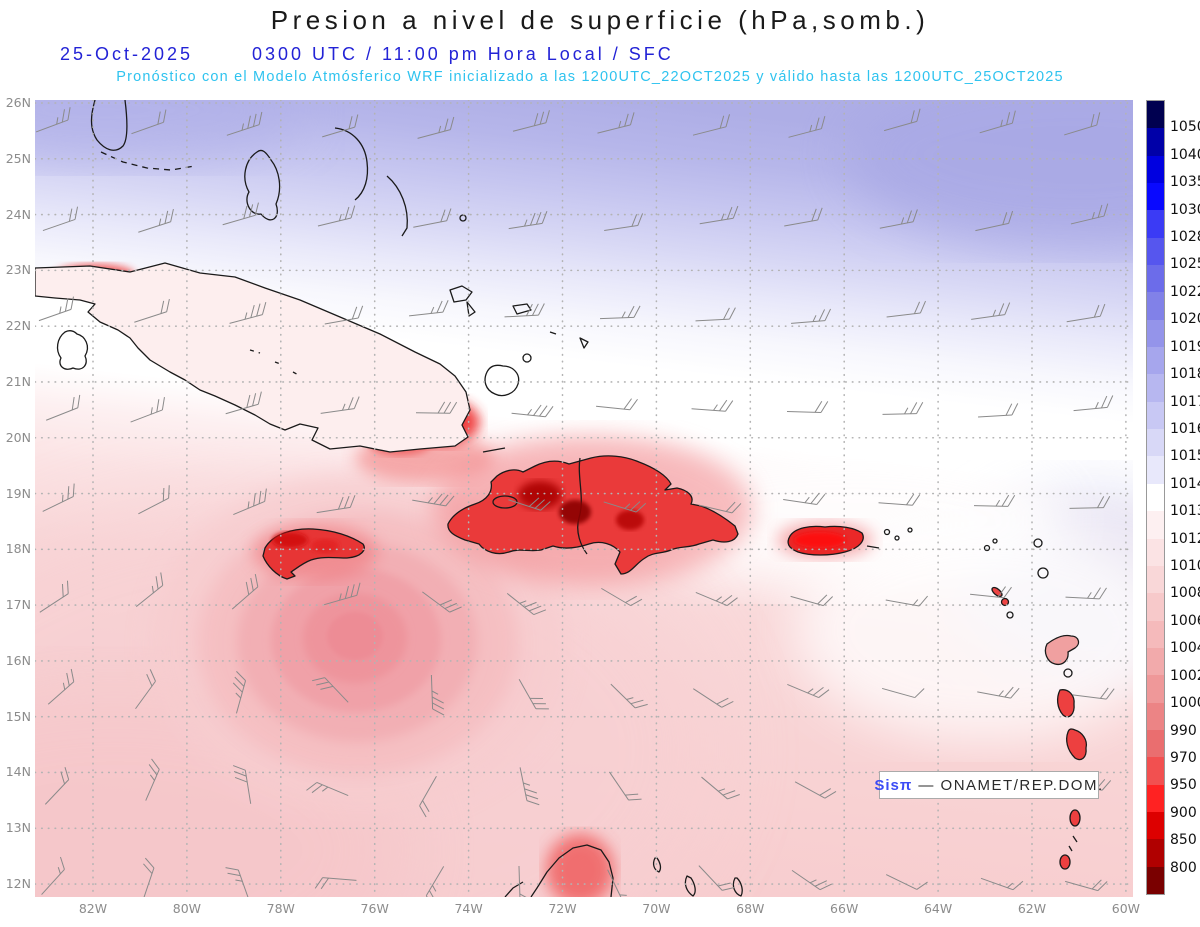  I want to click on lon-label: 68W, so click(750, 908).